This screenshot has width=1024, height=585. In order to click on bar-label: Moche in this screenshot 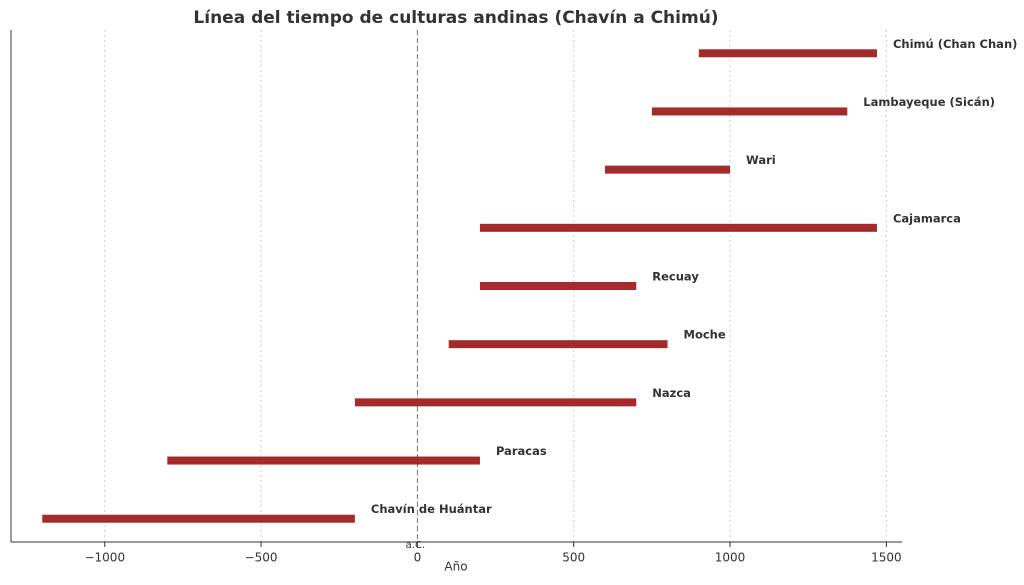, I will do `click(705, 335)`.